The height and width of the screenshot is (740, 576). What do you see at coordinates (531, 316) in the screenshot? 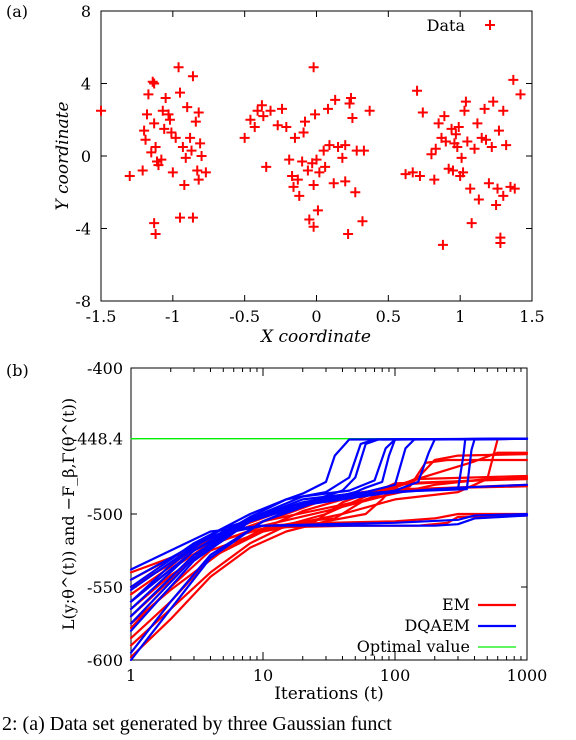
I see `panel-a-xtick-label: 1.5` at bounding box center [531, 316].